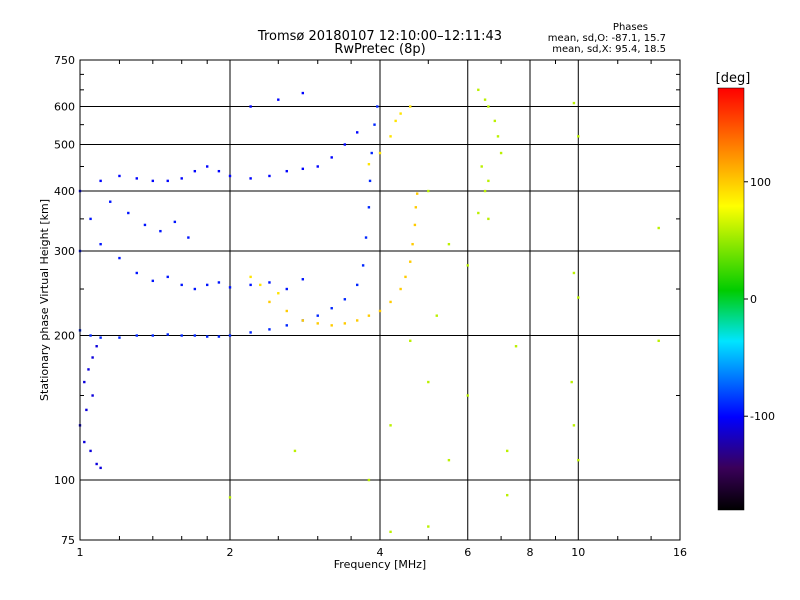 The height and width of the screenshot is (600, 800). Describe the element at coordinates (762, 416) in the screenshot. I see `colorbar-tick-label: -100` at that location.